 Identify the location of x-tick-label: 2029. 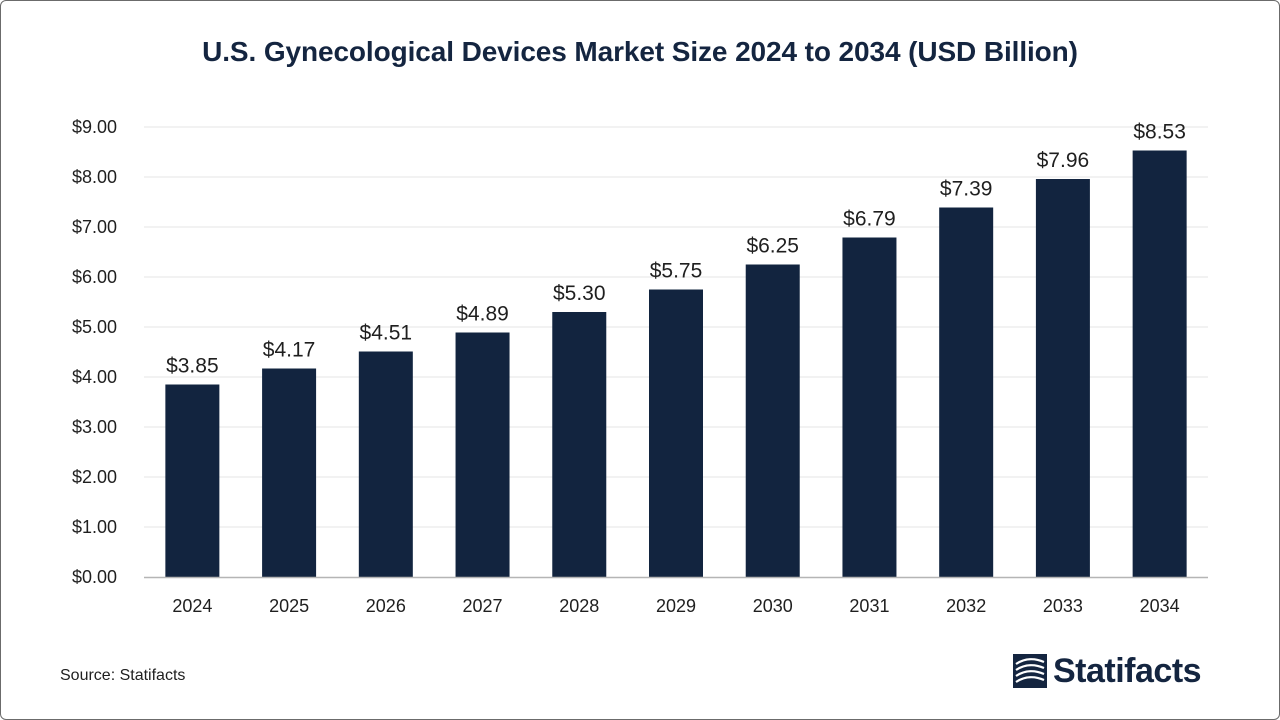
(676, 606).